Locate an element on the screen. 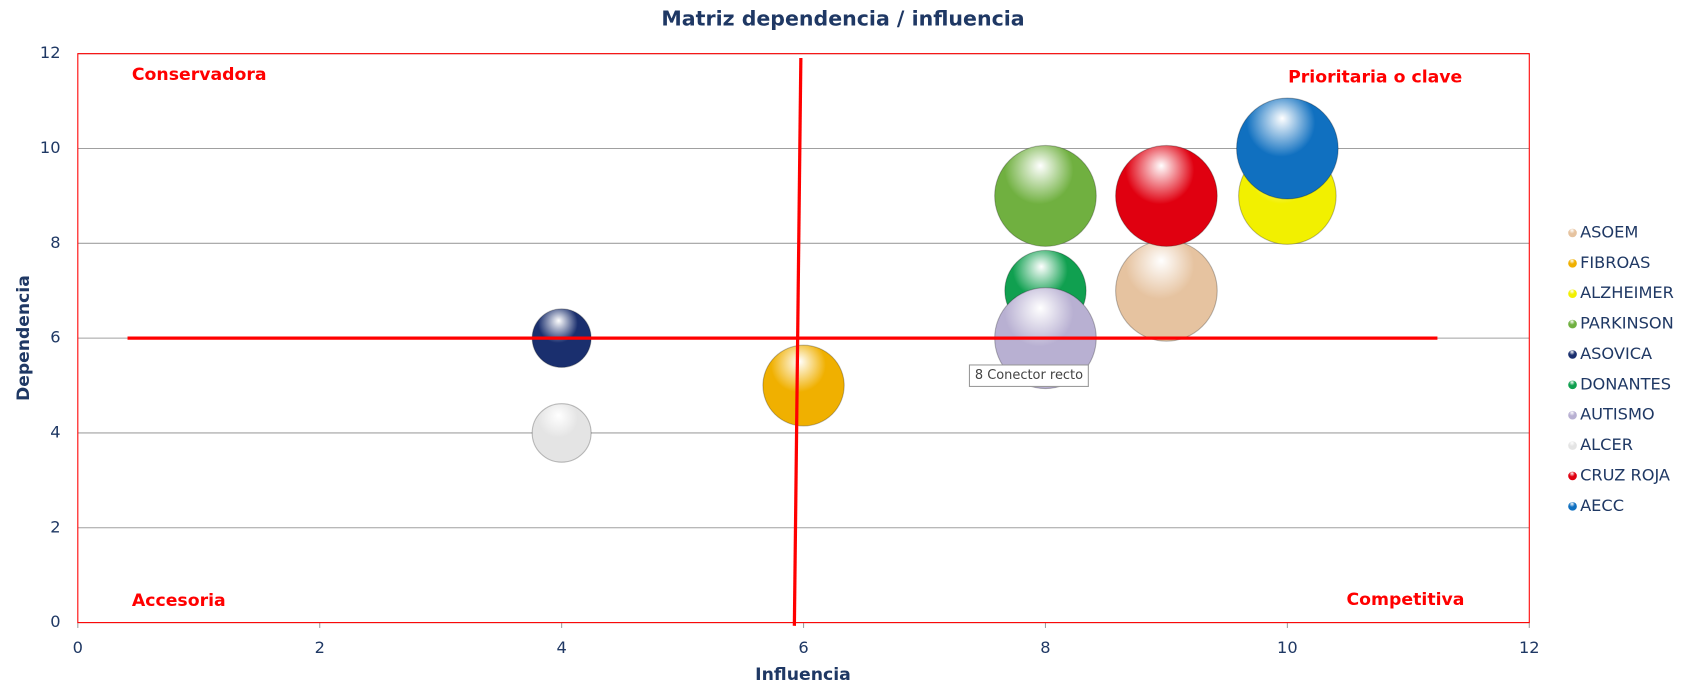  y-tick-label: 6 is located at coordinates (55, 337).